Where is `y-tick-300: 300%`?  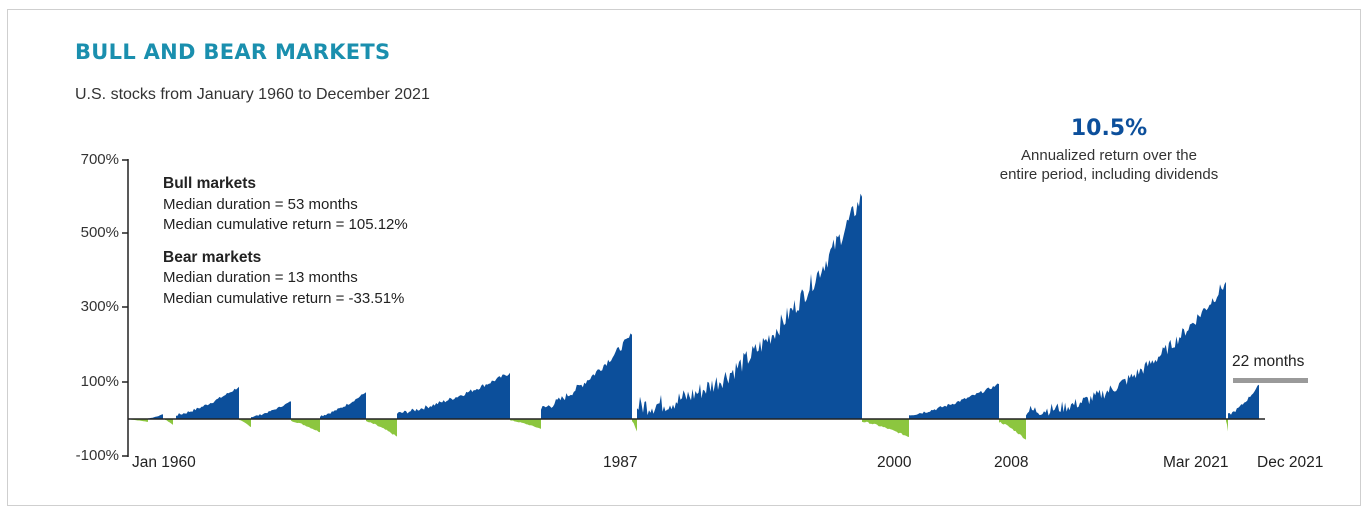
y-tick-300: 300% is located at coordinates (99, 306).